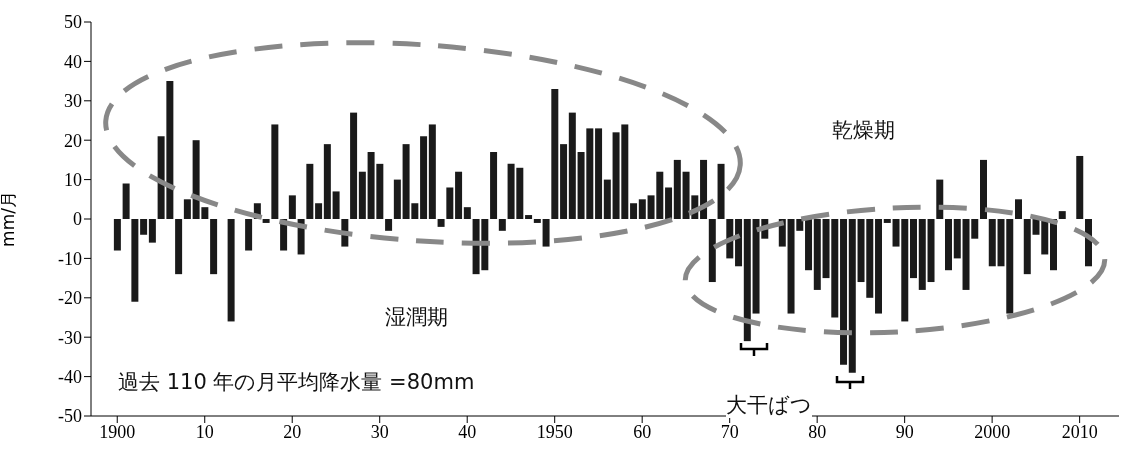 The image size is (1127, 456). What do you see at coordinates (9, 219) in the screenshot?
I see `y-axis-title: mm/月` at bounding box center [9, 219].